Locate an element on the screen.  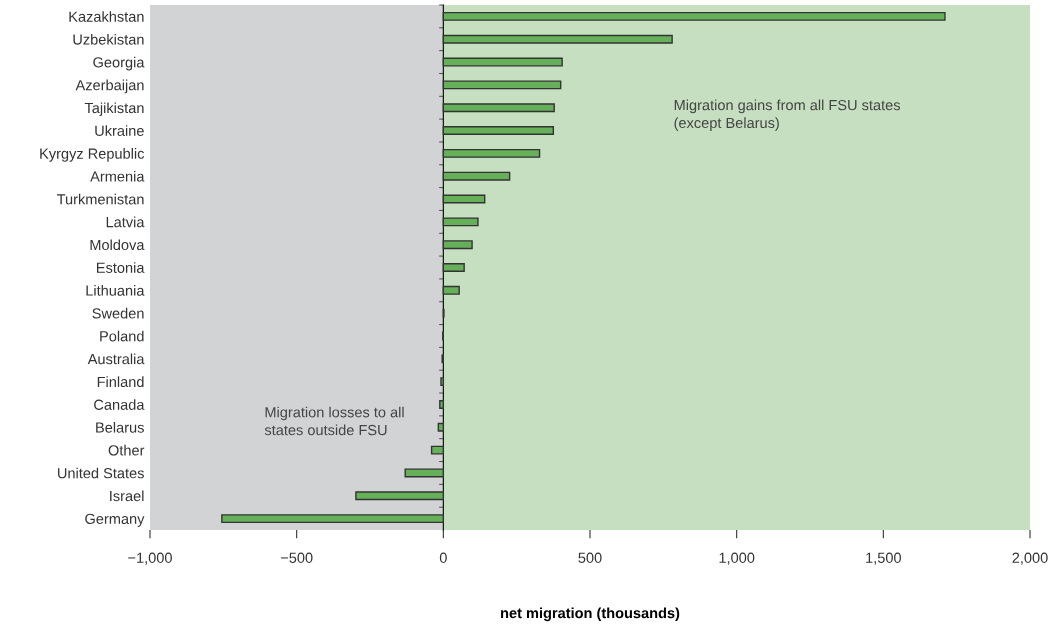
y-tick-label: Lithuania is located at coordinates (115, 290).